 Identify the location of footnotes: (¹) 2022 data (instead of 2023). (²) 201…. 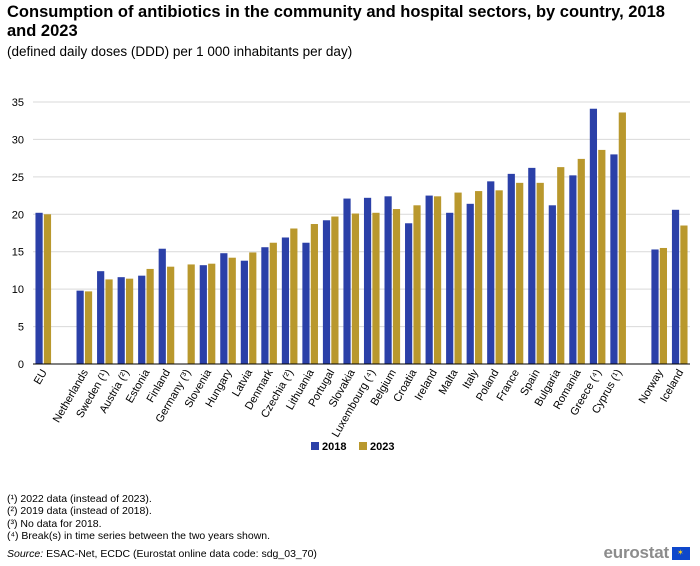
(138, 518).